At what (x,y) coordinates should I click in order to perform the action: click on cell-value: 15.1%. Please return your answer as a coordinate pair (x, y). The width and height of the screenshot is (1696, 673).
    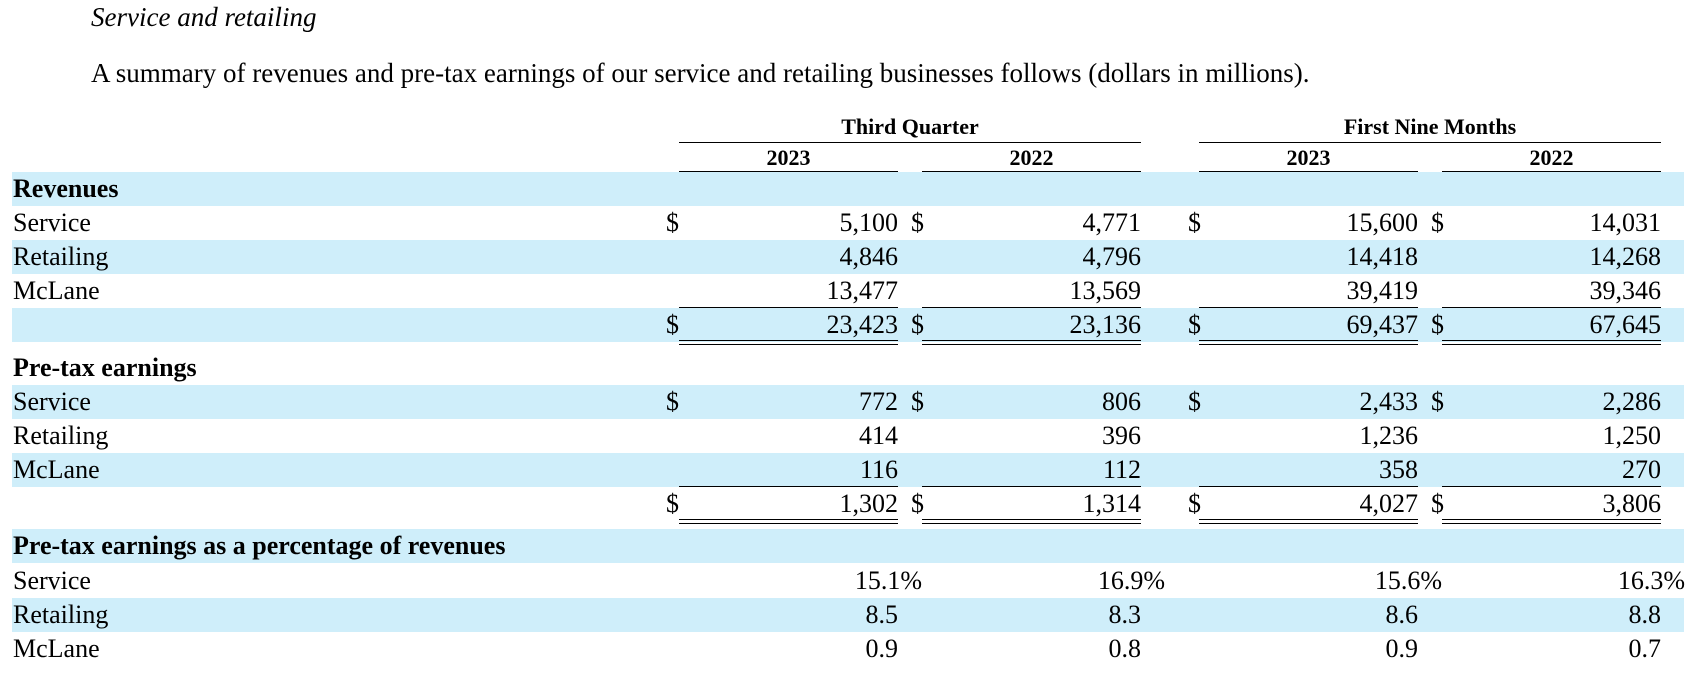
    Looking at the image, I should click on (888, 580).